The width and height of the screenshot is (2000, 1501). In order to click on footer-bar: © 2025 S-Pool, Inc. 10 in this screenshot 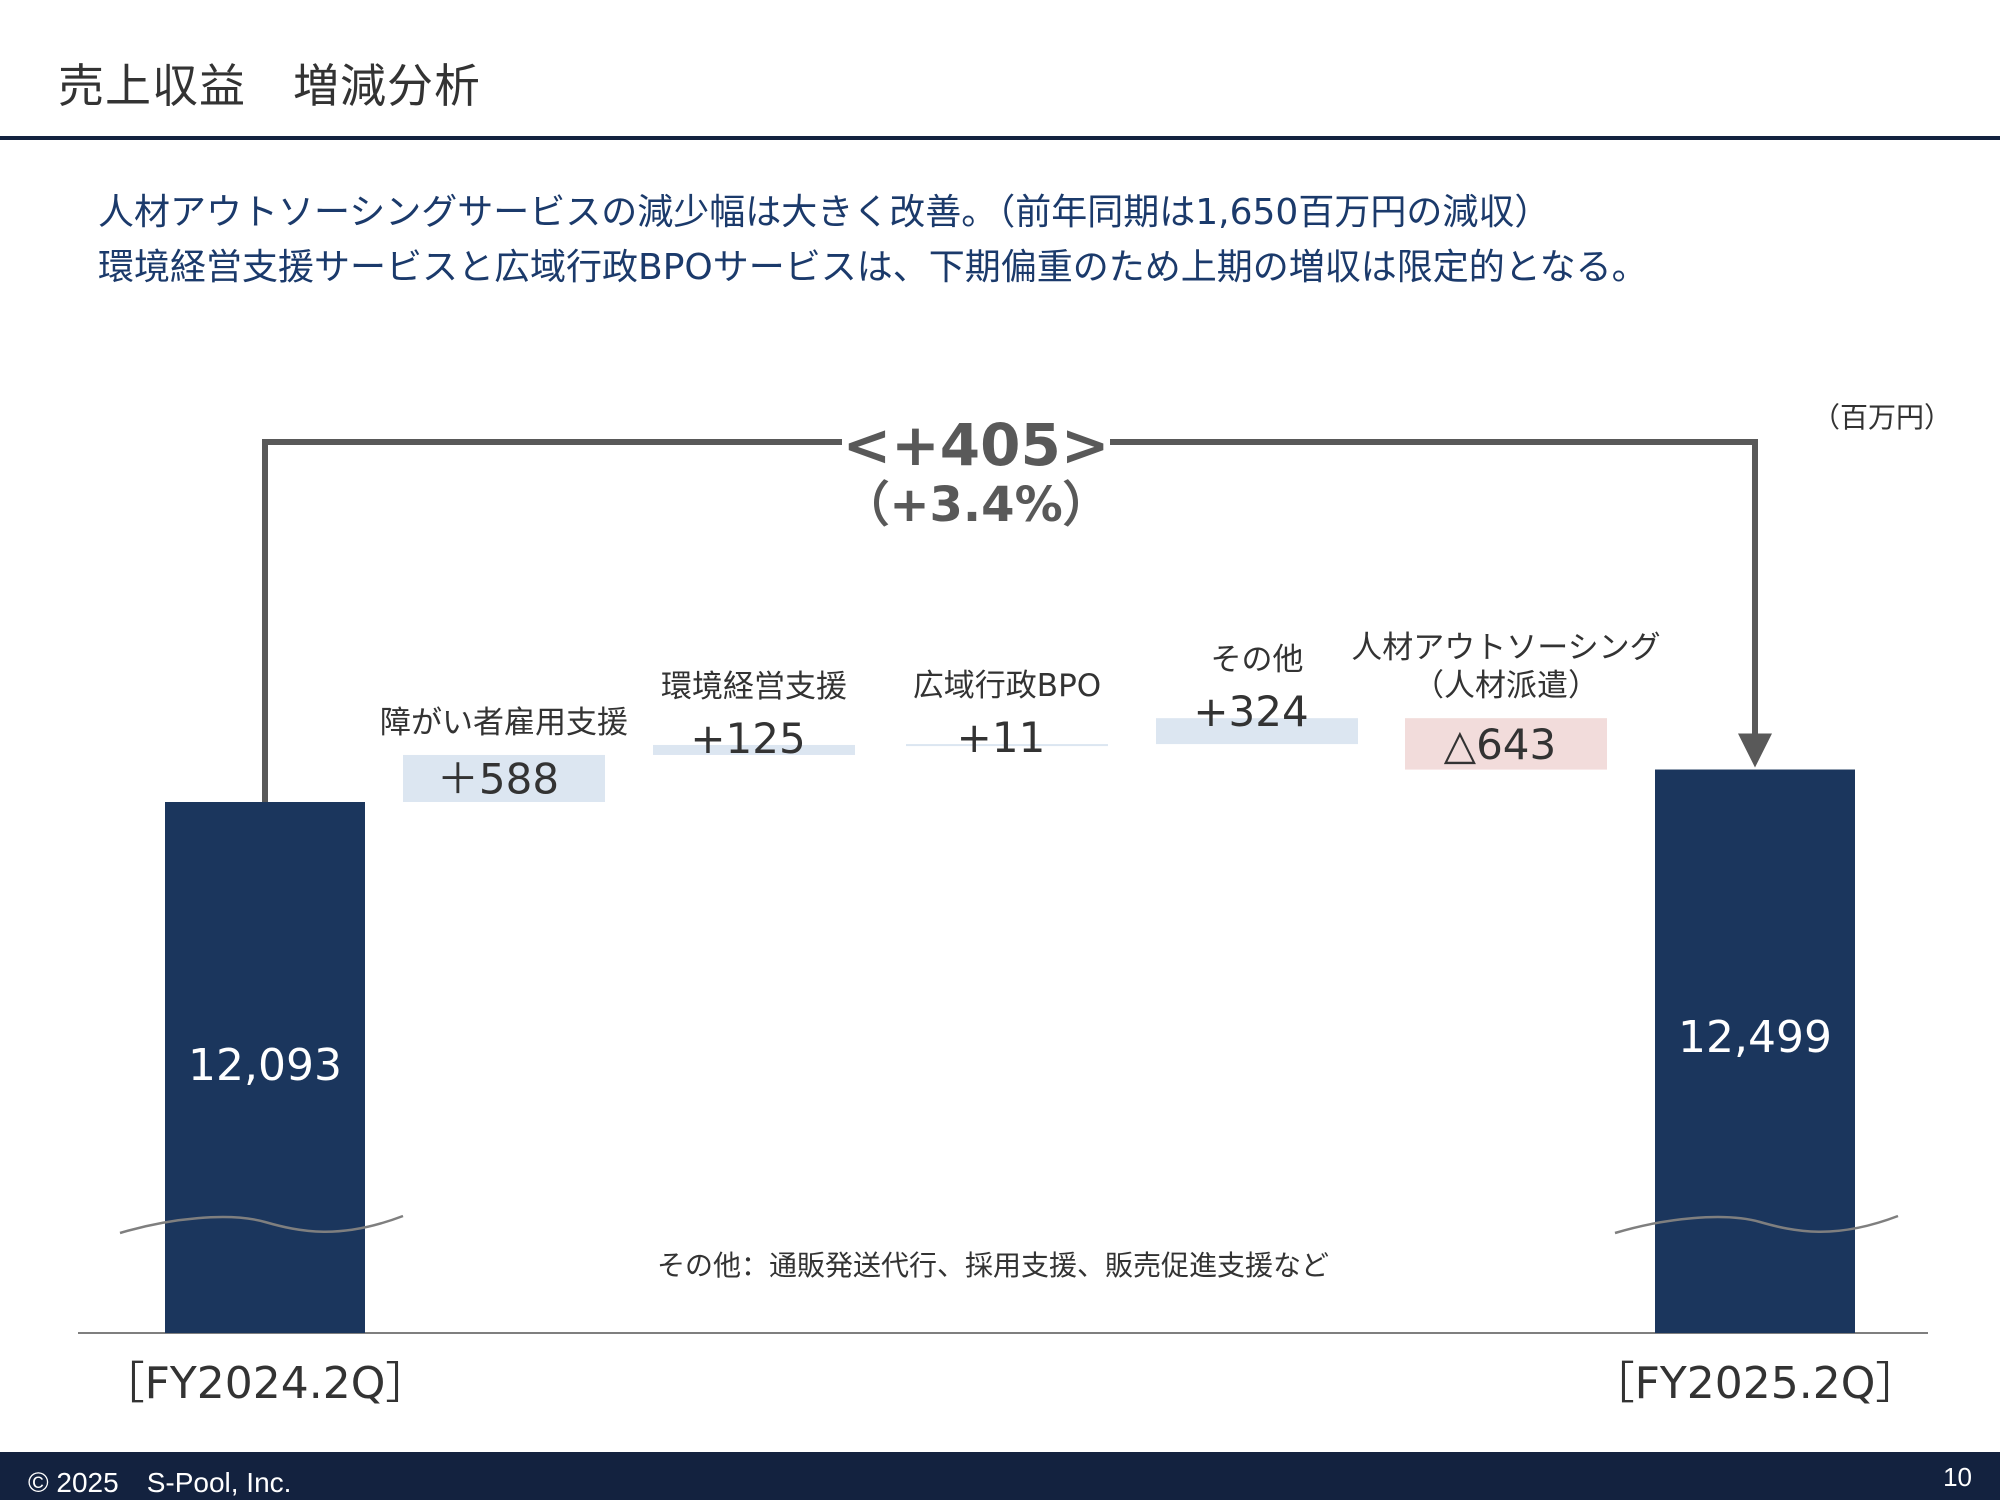, I will do `click(1000, 1476)`.